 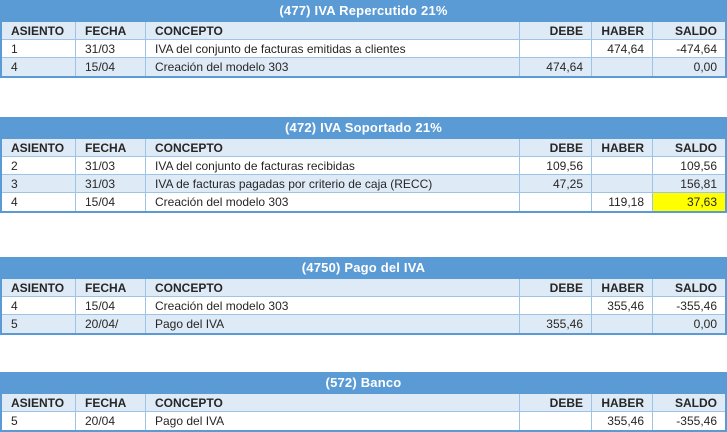 What do you see at coordinates (363, 383) in the screenshot?
I see `table-title: (572) Banco` at bounding box center [363, 383].